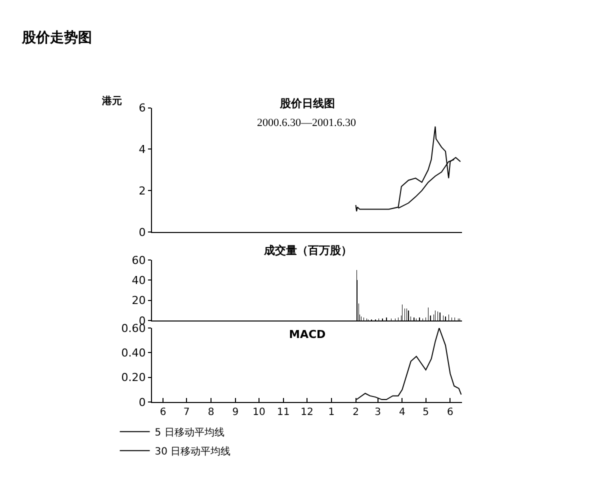 The height and width of the screenshot is (479, 598). Describe the element at coordinates (211, 412) in the screenshot. I see `x-tick-label: 8` at that location.